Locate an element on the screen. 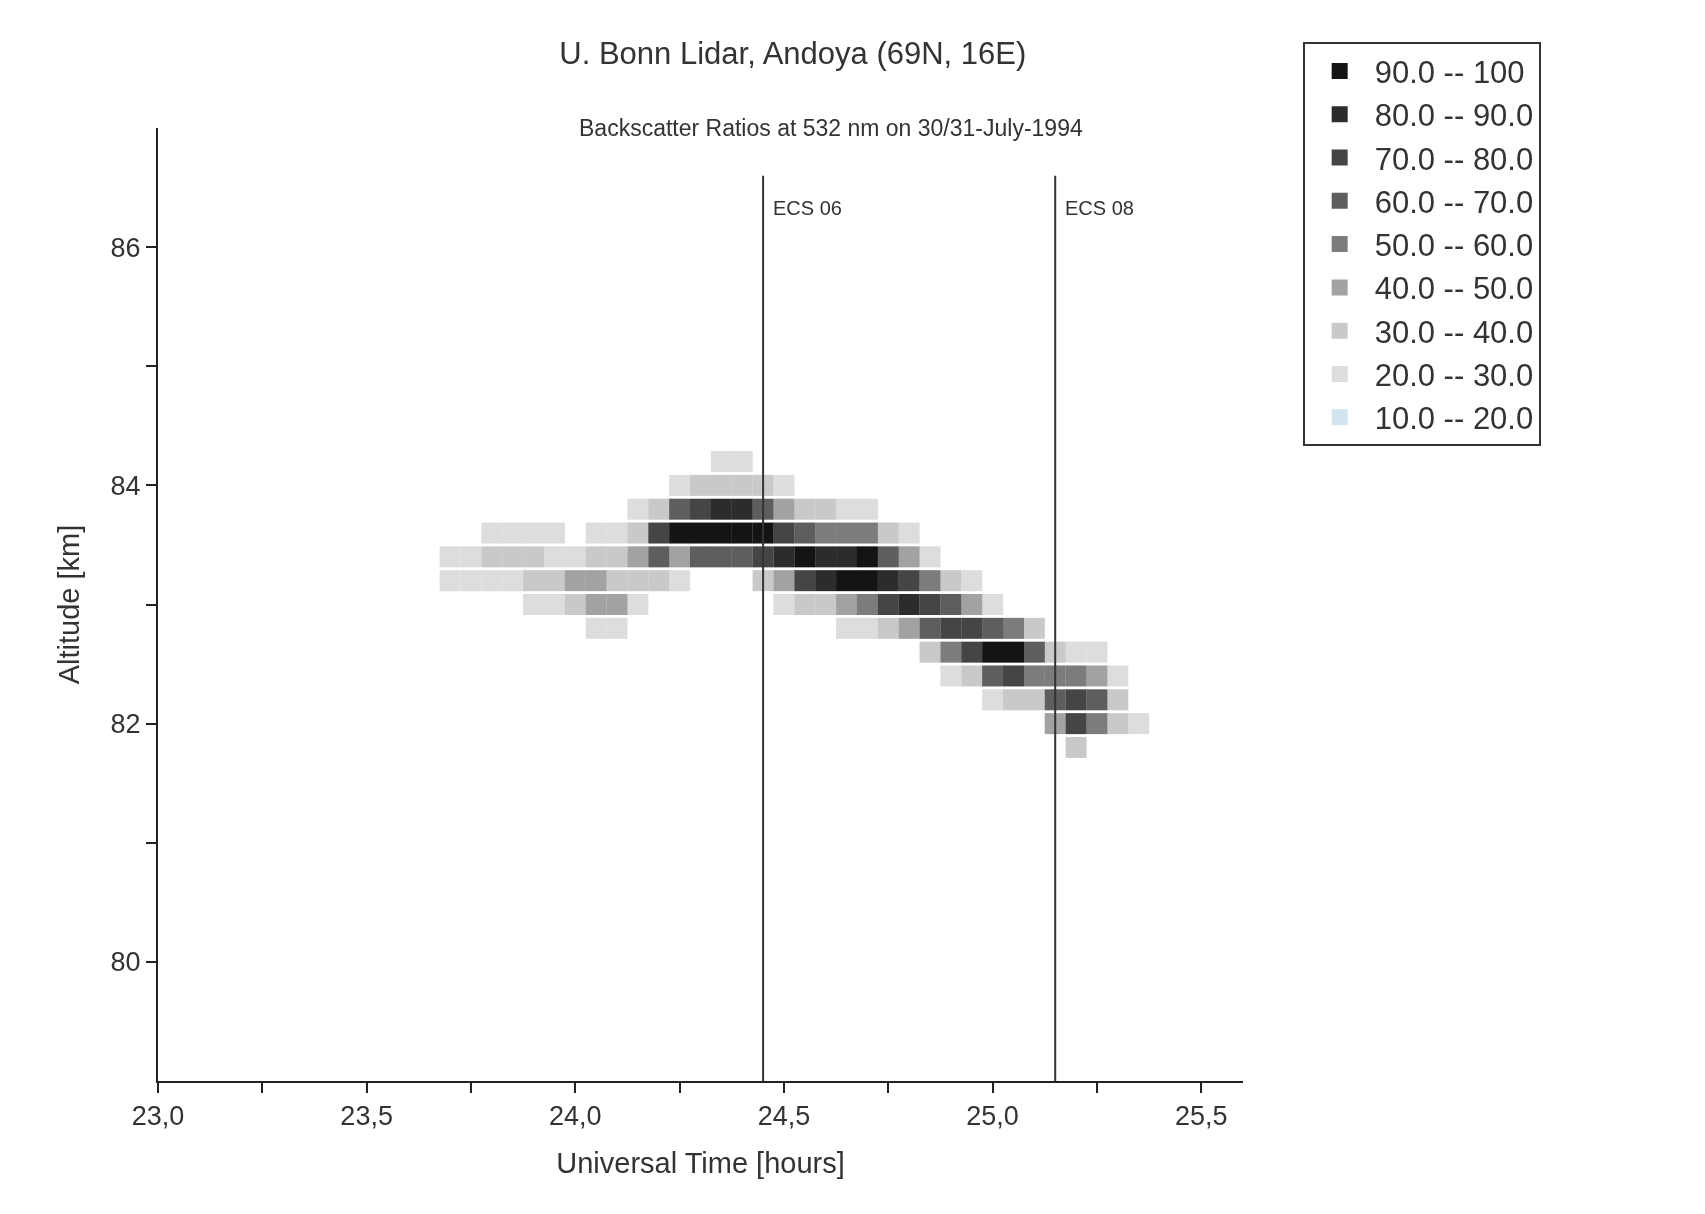 The image size is (1705, 1214). legend-label: 80.0 -- 90.0 is located at coordinates (1454, 116).